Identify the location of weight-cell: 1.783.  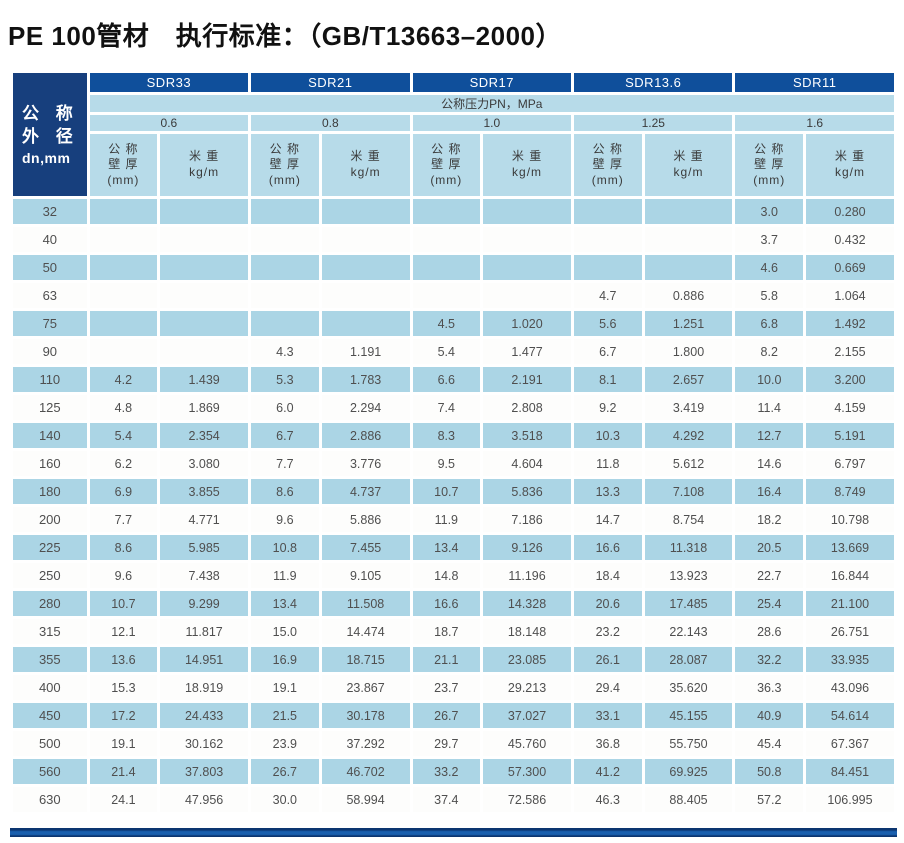
(365, 379).